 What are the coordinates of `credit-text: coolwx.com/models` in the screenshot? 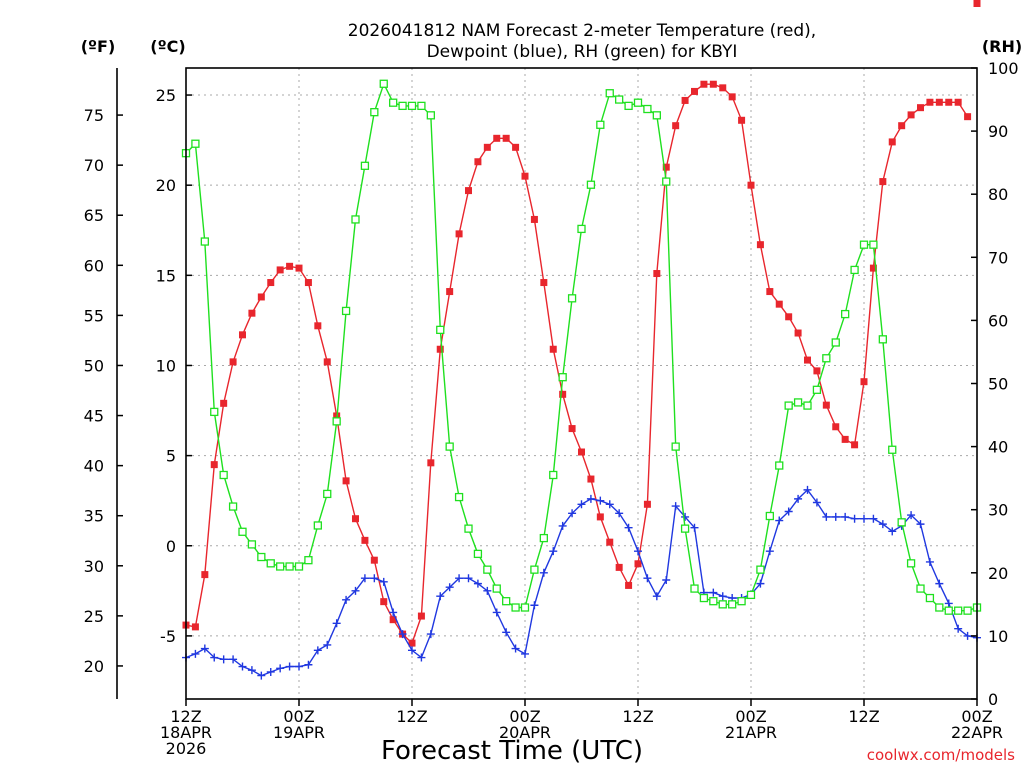 It's located at (941, 755).